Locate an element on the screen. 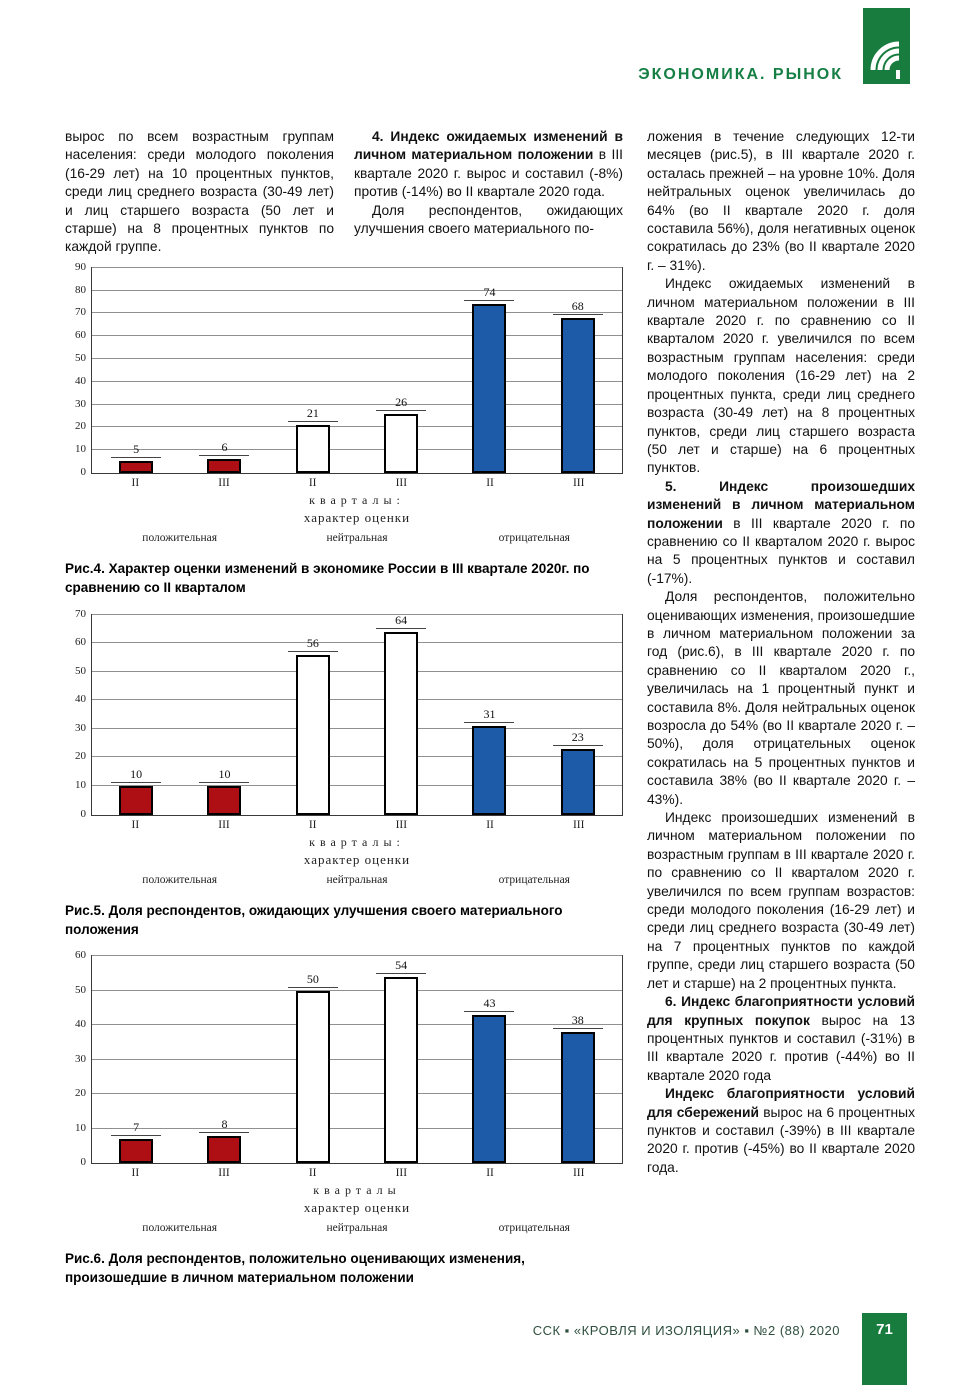 This screenshot has height=1385, width=980. bar-value-label: 38 is located at coordinates (577, 1022).